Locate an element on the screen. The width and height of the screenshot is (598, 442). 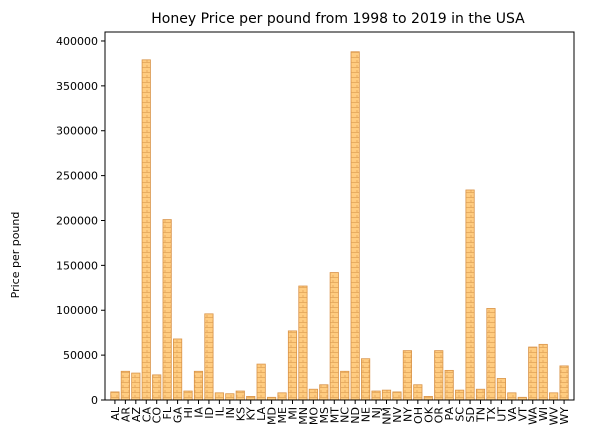
bar-or is located at coordinates (439, 375).